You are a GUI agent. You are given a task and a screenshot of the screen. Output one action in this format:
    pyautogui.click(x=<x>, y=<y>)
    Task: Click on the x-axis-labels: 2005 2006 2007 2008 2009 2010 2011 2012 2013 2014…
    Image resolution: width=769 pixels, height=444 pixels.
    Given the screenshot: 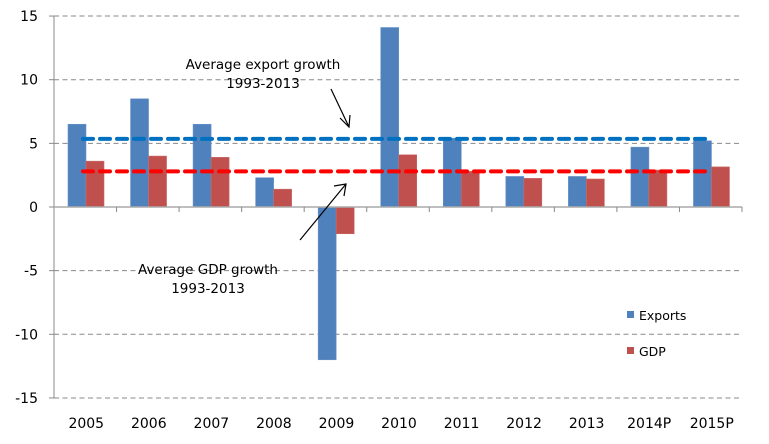 What is the action you would take?
    pyautogui.click(x=400, y=424)
    